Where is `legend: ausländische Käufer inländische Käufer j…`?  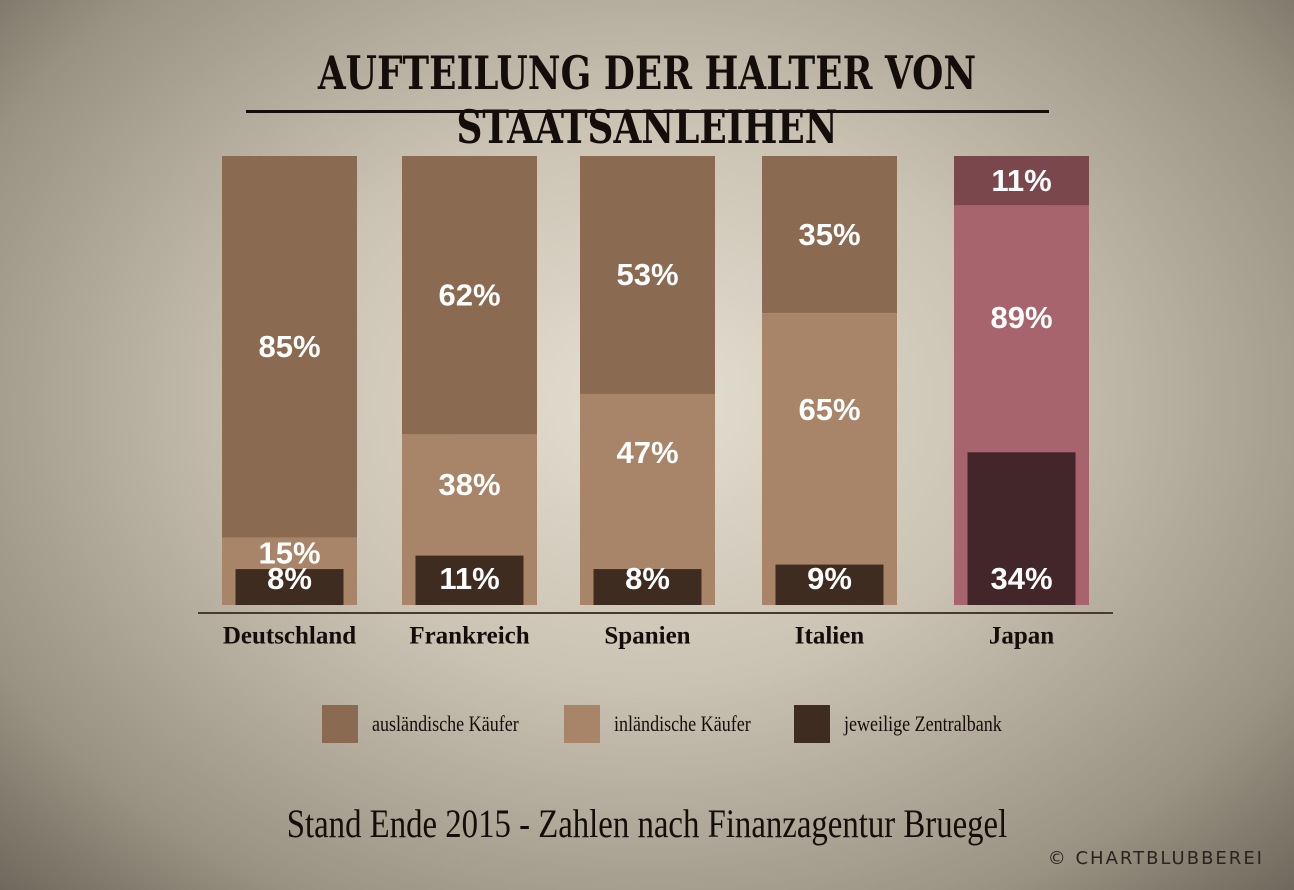 legend: ausländische Käufer inländische Käufer j… is located at coordinates (647, 724).